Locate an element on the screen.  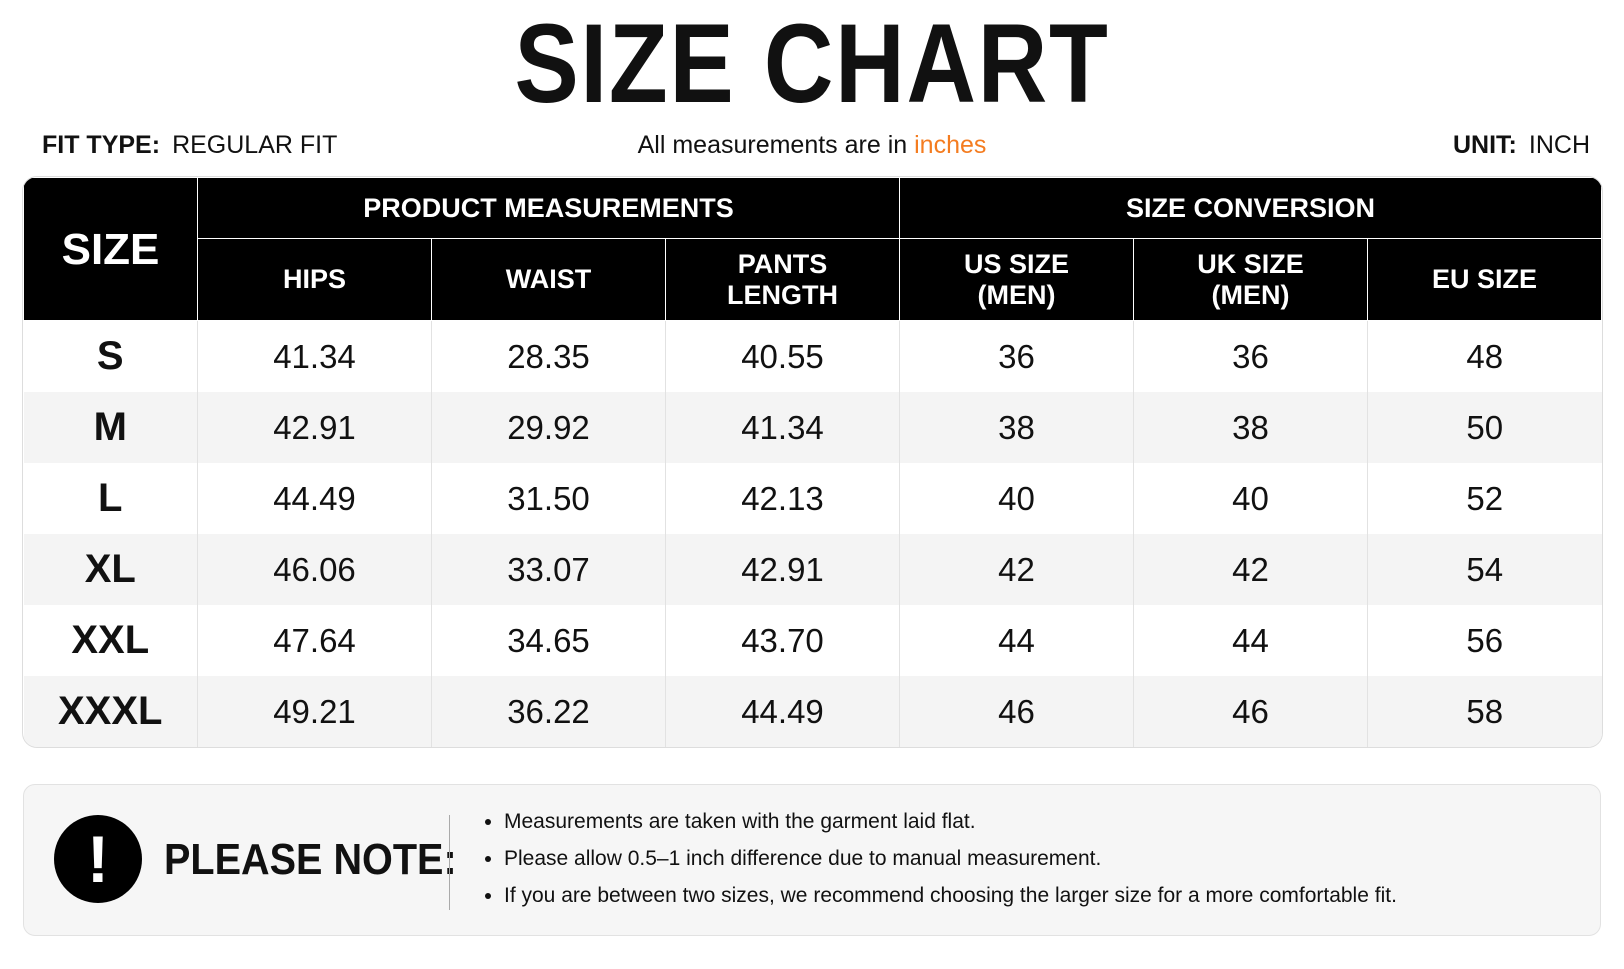
table-row: XL 46.06 33.07 42.91 42 42 54 is located at coordinates (812, 569).